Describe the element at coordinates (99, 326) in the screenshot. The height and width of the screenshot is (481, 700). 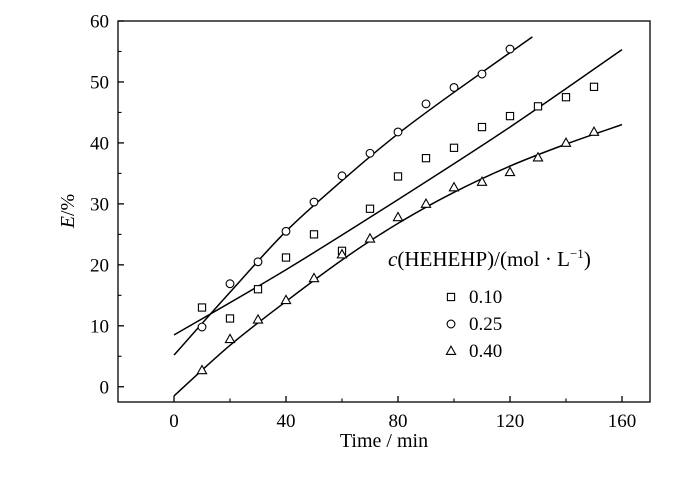
I see `y-tick-label-1: 10` at that location.